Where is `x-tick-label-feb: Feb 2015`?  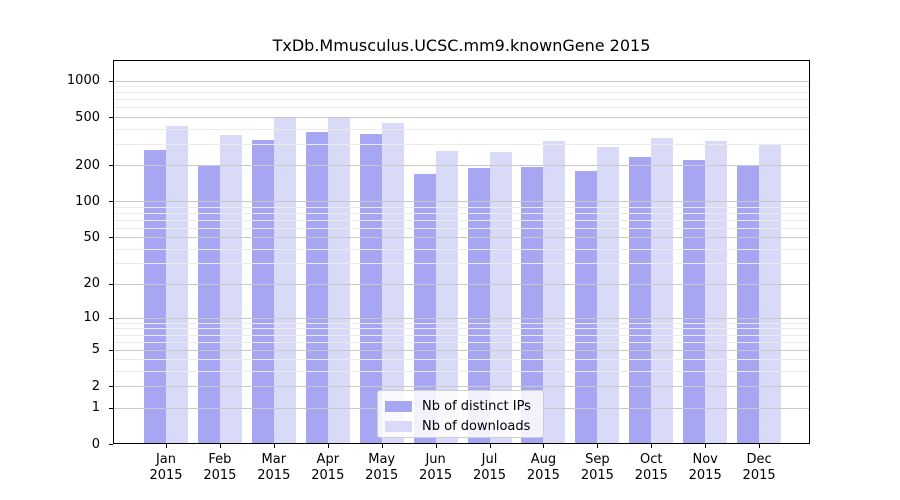
x-tick-label-feb: Feb 2015 is located at coordinates (220, 467).